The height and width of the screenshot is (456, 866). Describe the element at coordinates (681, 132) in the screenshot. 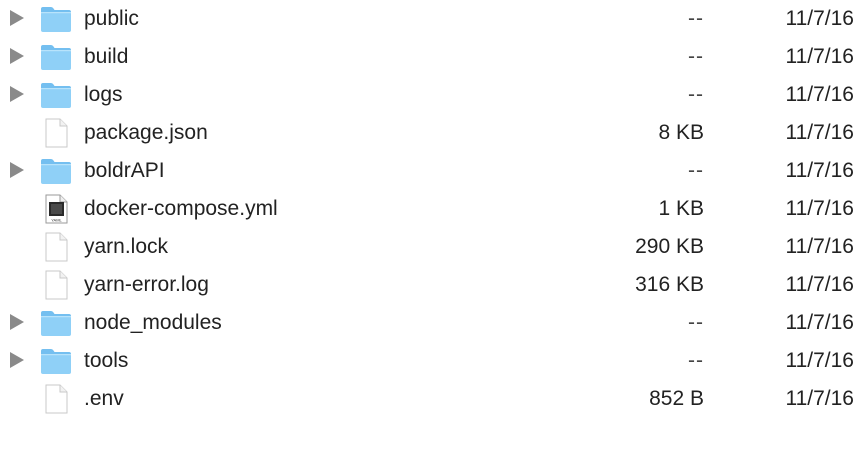

I see `file-size: 8 KB` at that location.